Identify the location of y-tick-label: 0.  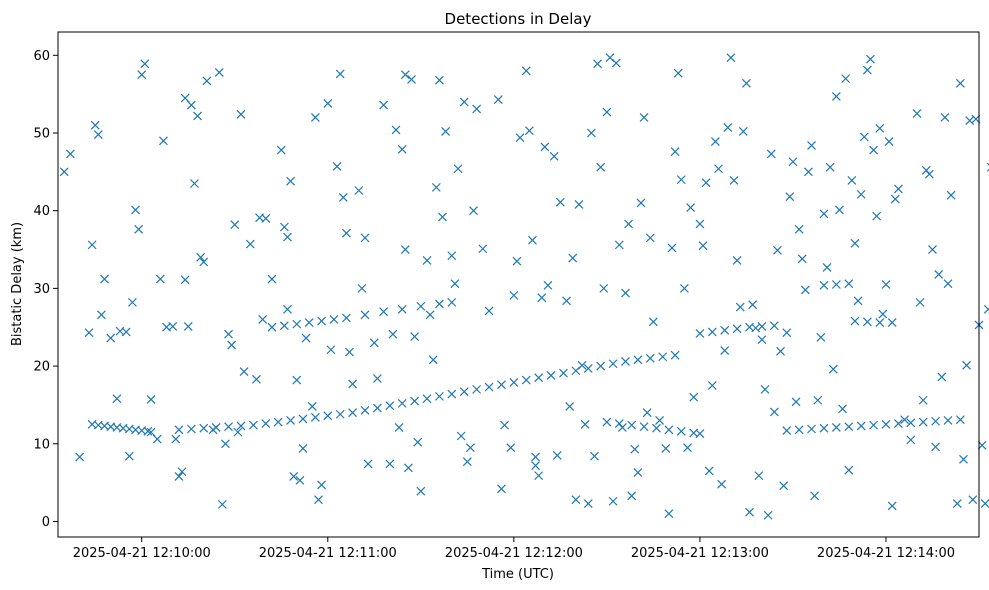
(46, 522).